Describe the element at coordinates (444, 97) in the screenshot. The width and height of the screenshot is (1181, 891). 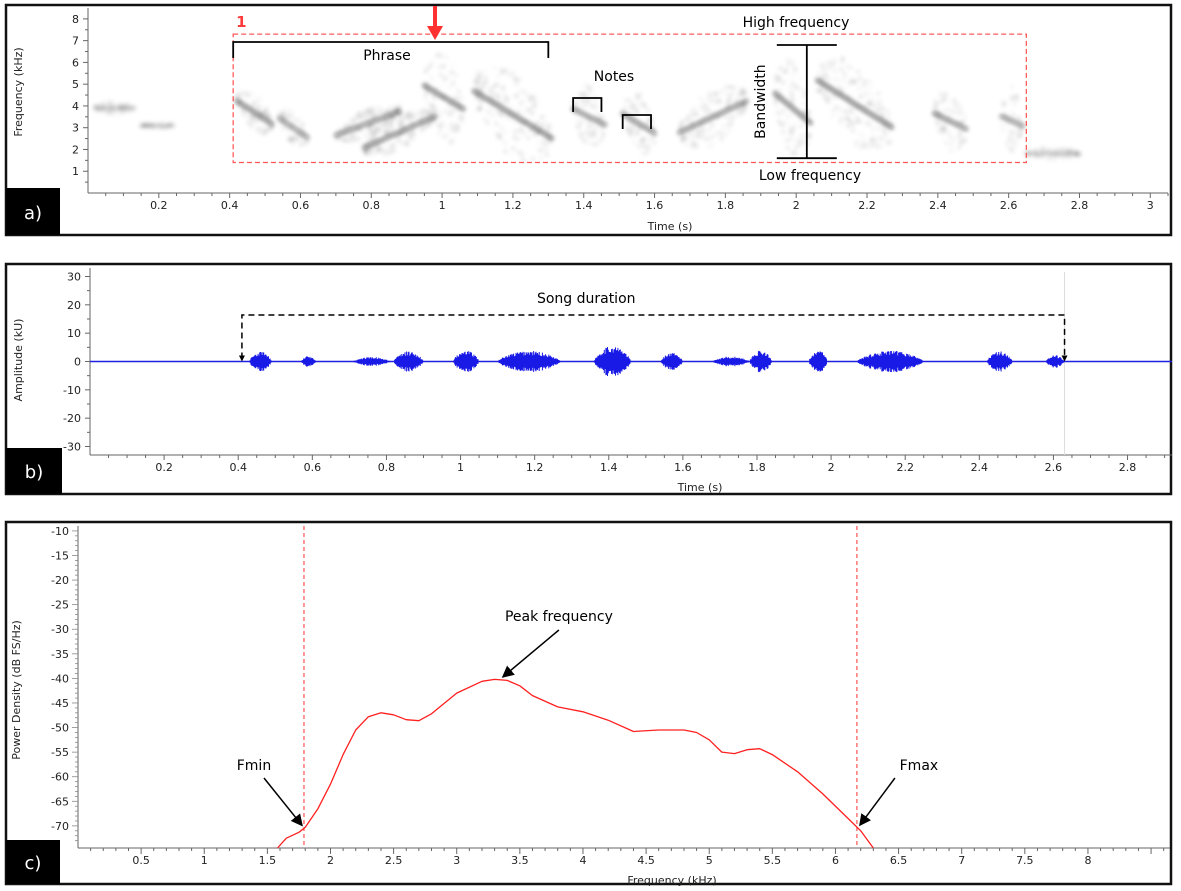
I see `syllable-core` at that location.